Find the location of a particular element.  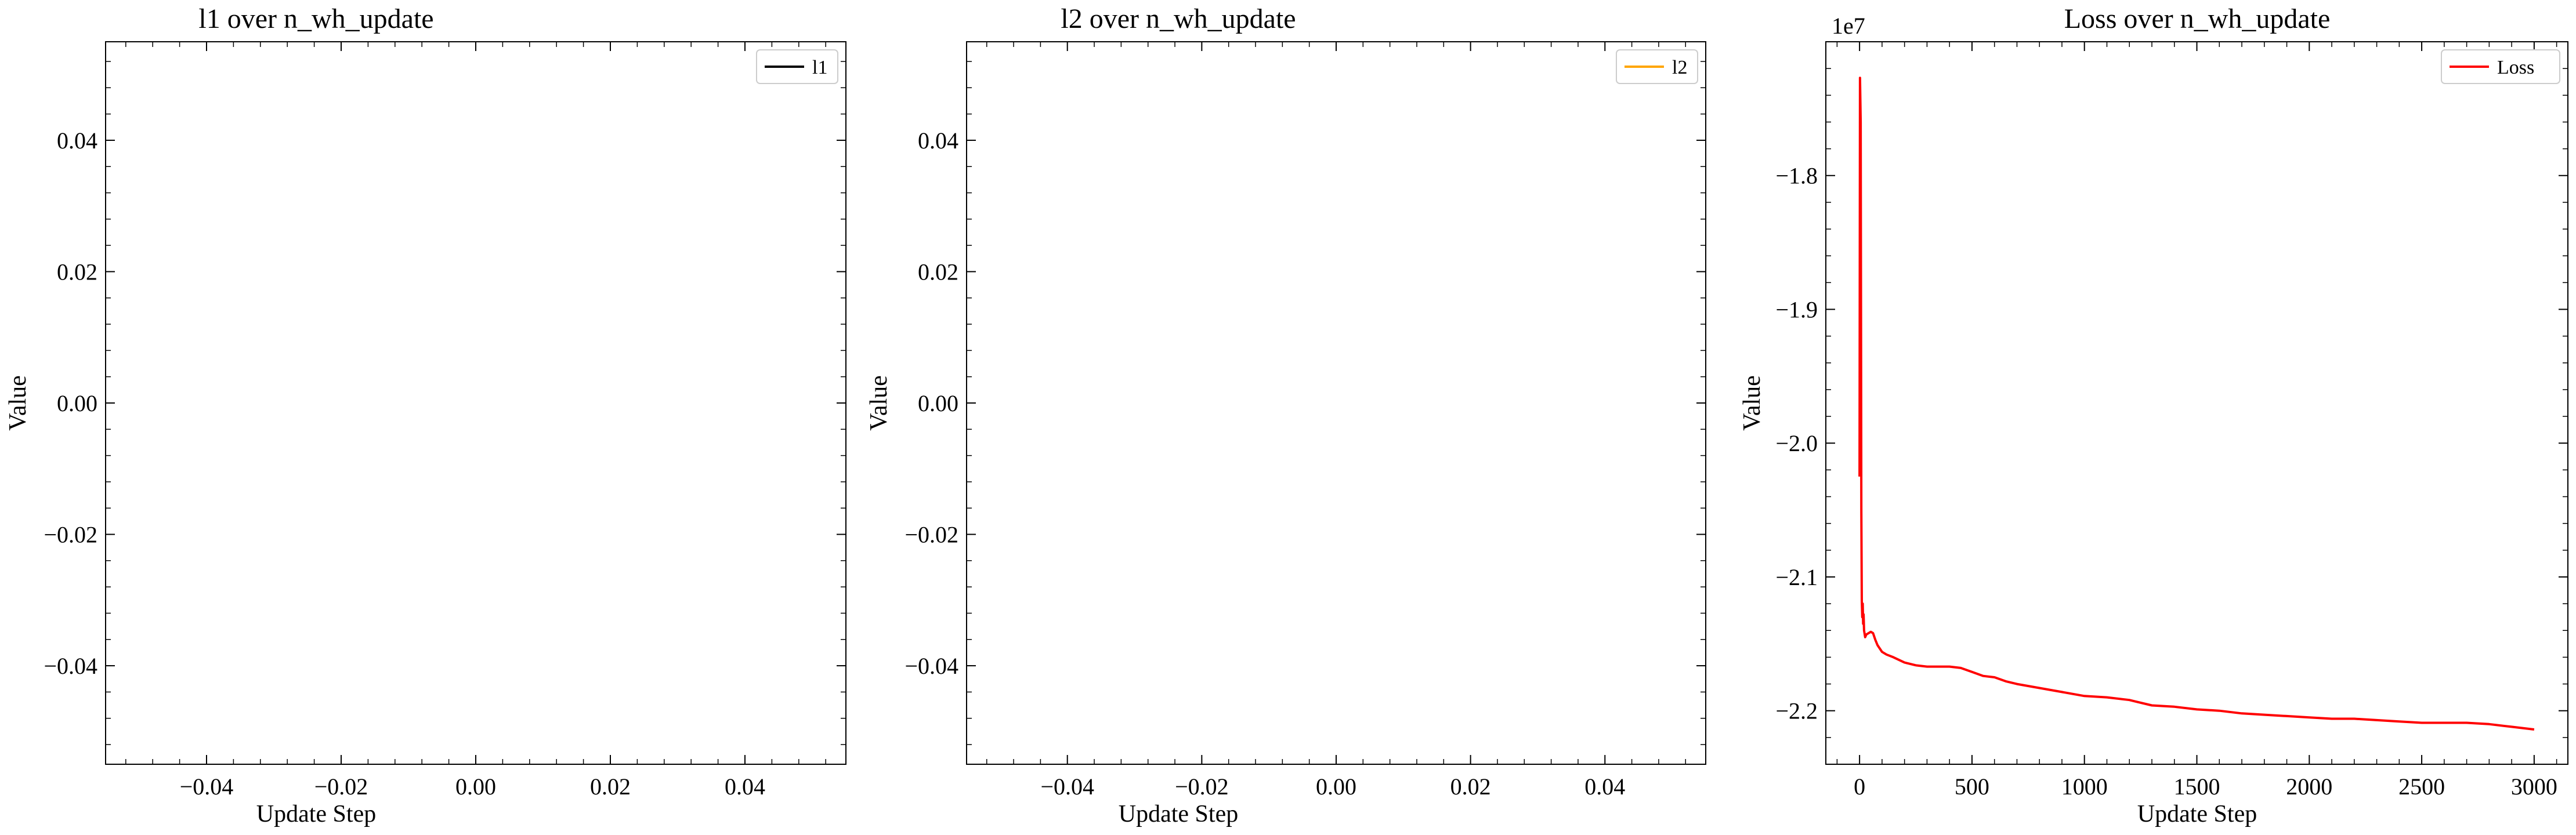

legend: Loss is located at coordinates (2500, 66).